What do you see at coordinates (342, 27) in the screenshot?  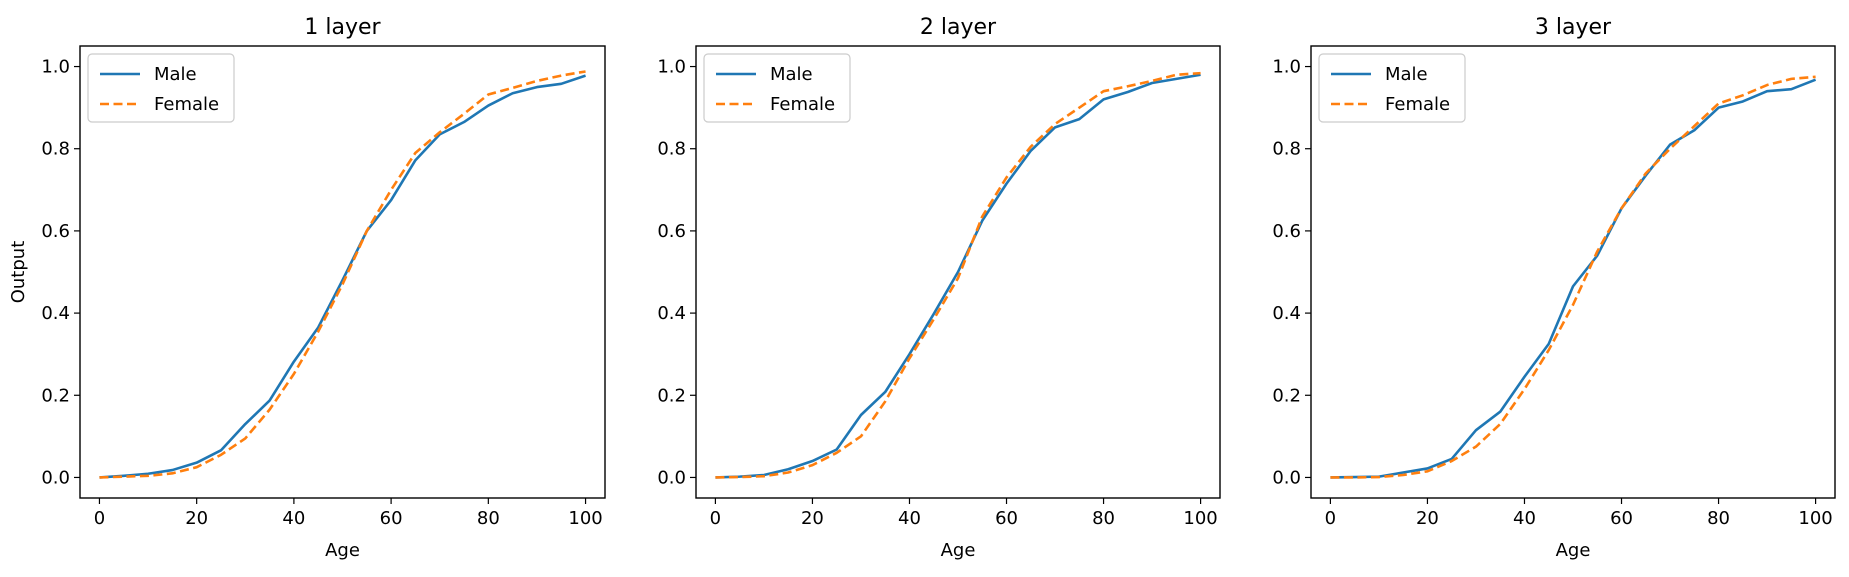 I see `chart-title: 1 layer` at bounding box center [342, 27].